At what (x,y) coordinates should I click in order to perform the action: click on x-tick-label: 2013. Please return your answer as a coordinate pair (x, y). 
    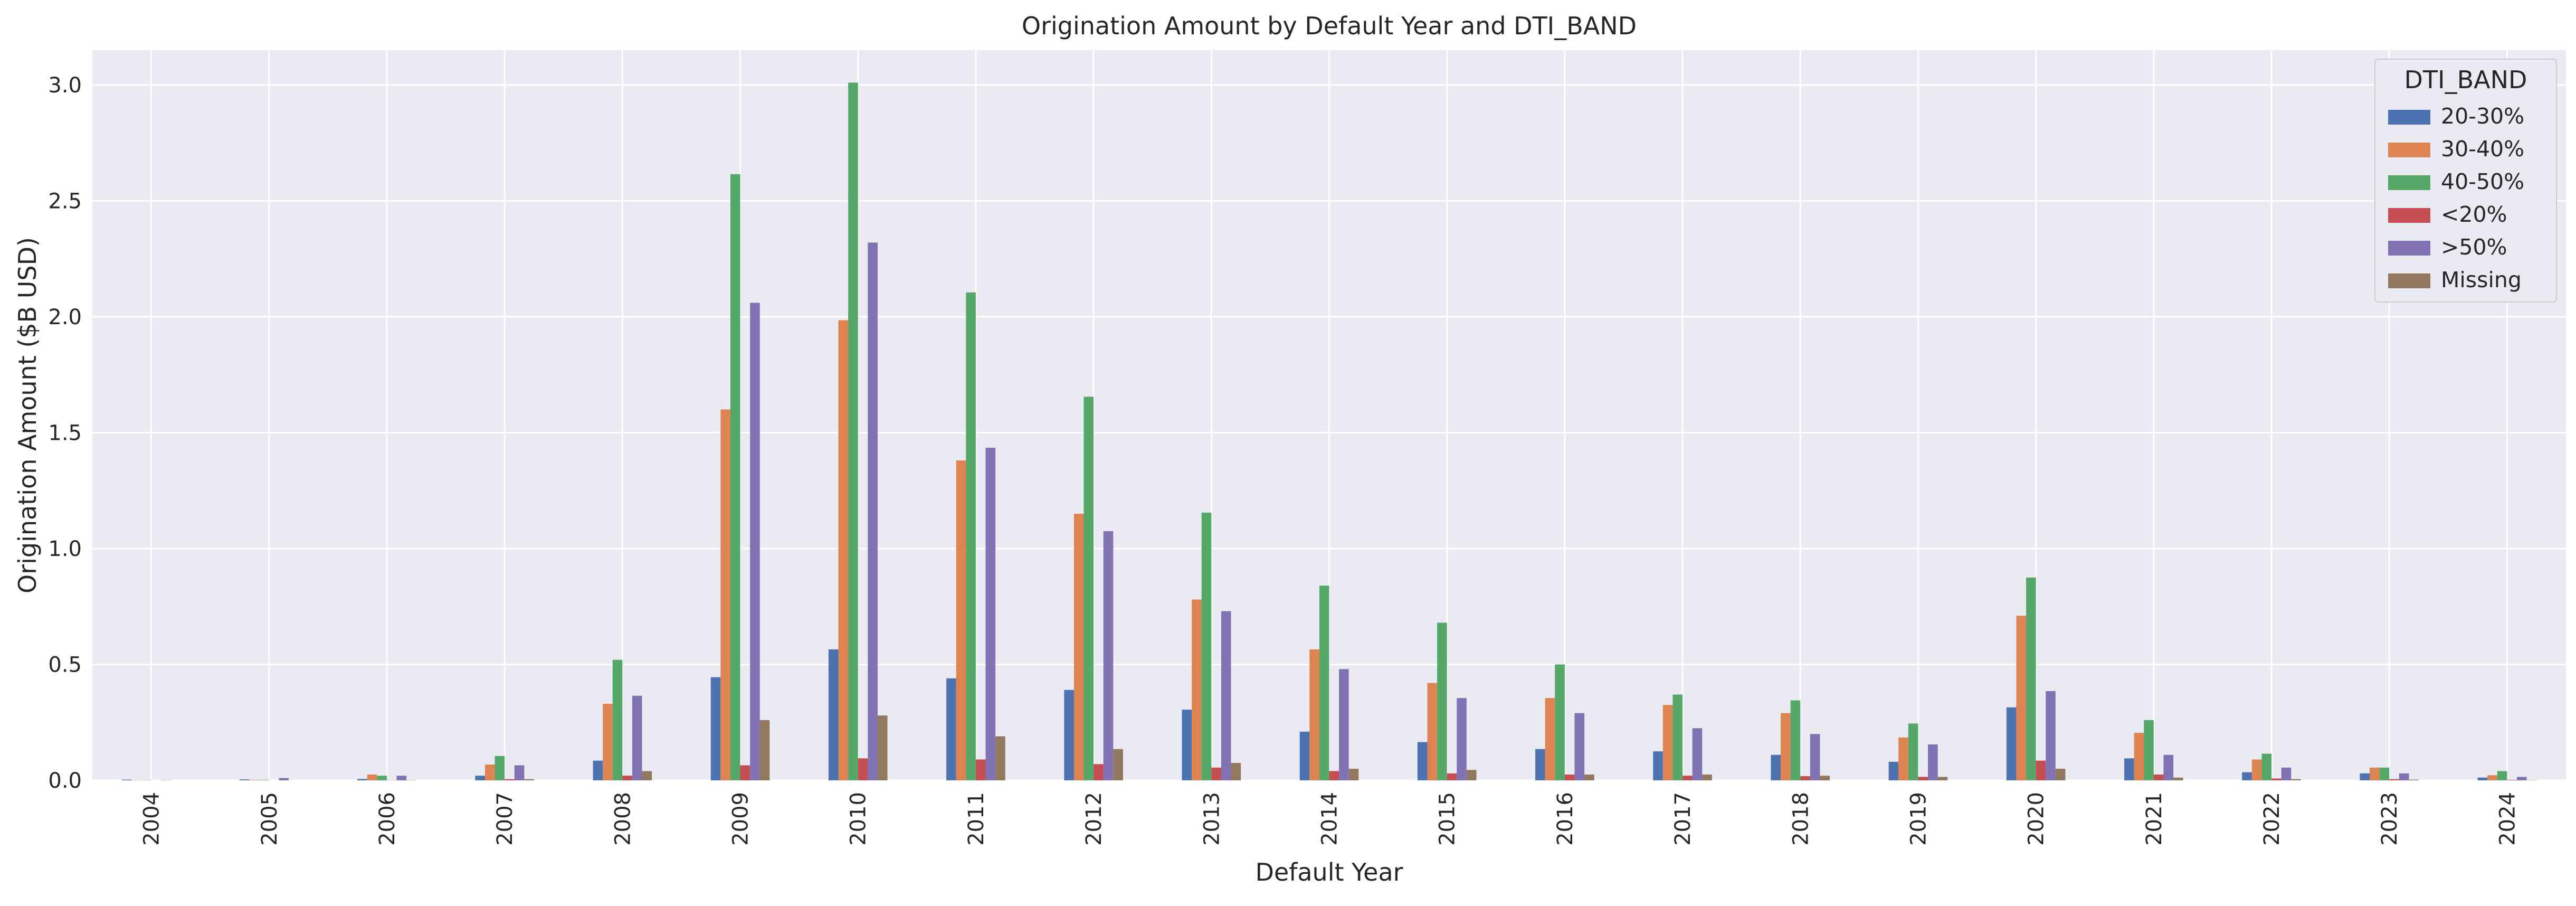
    Looking at the image, I should click on (1212, 819).